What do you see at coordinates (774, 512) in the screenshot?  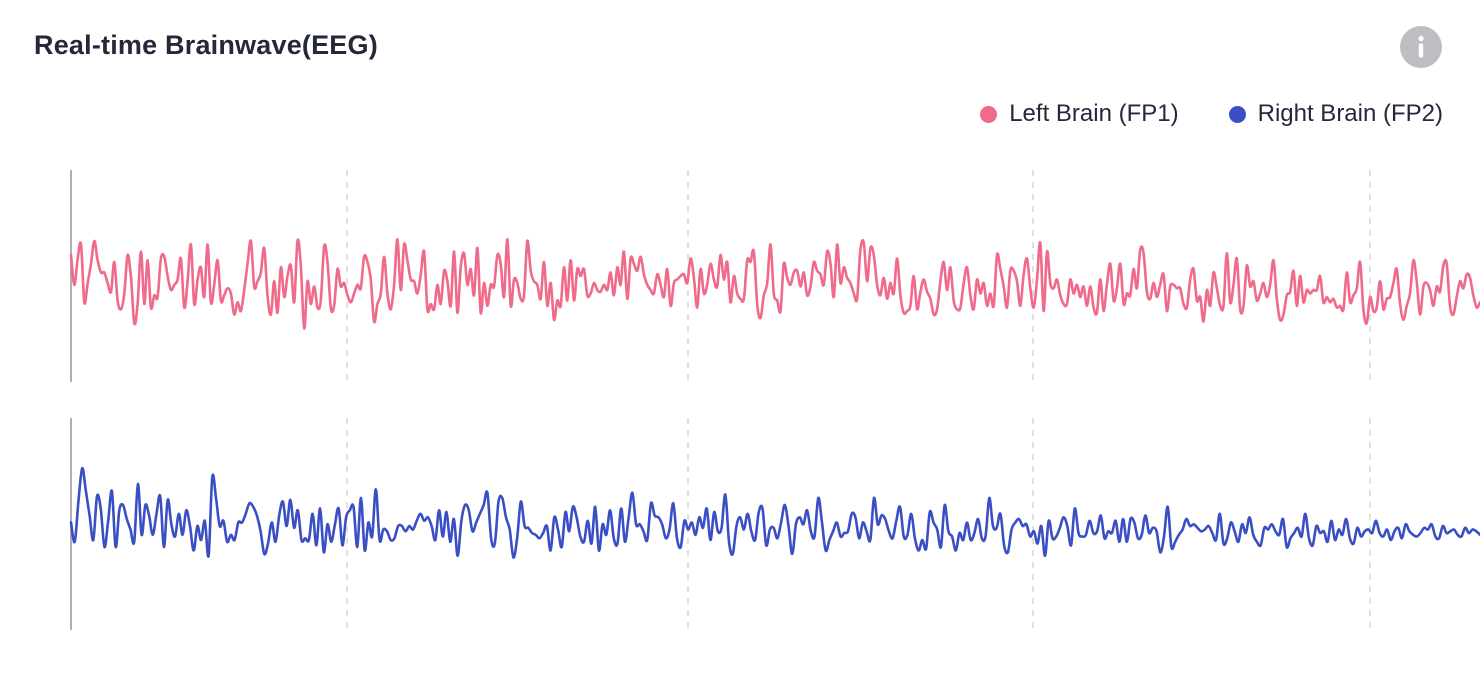 I see `series-line-fp2` at bounding box center [774, 512].